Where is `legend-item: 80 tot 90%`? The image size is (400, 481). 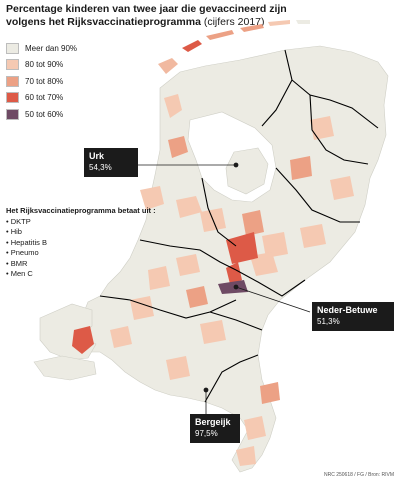 legend-item: 80 tot 90% is located at coordinates (41, 65).